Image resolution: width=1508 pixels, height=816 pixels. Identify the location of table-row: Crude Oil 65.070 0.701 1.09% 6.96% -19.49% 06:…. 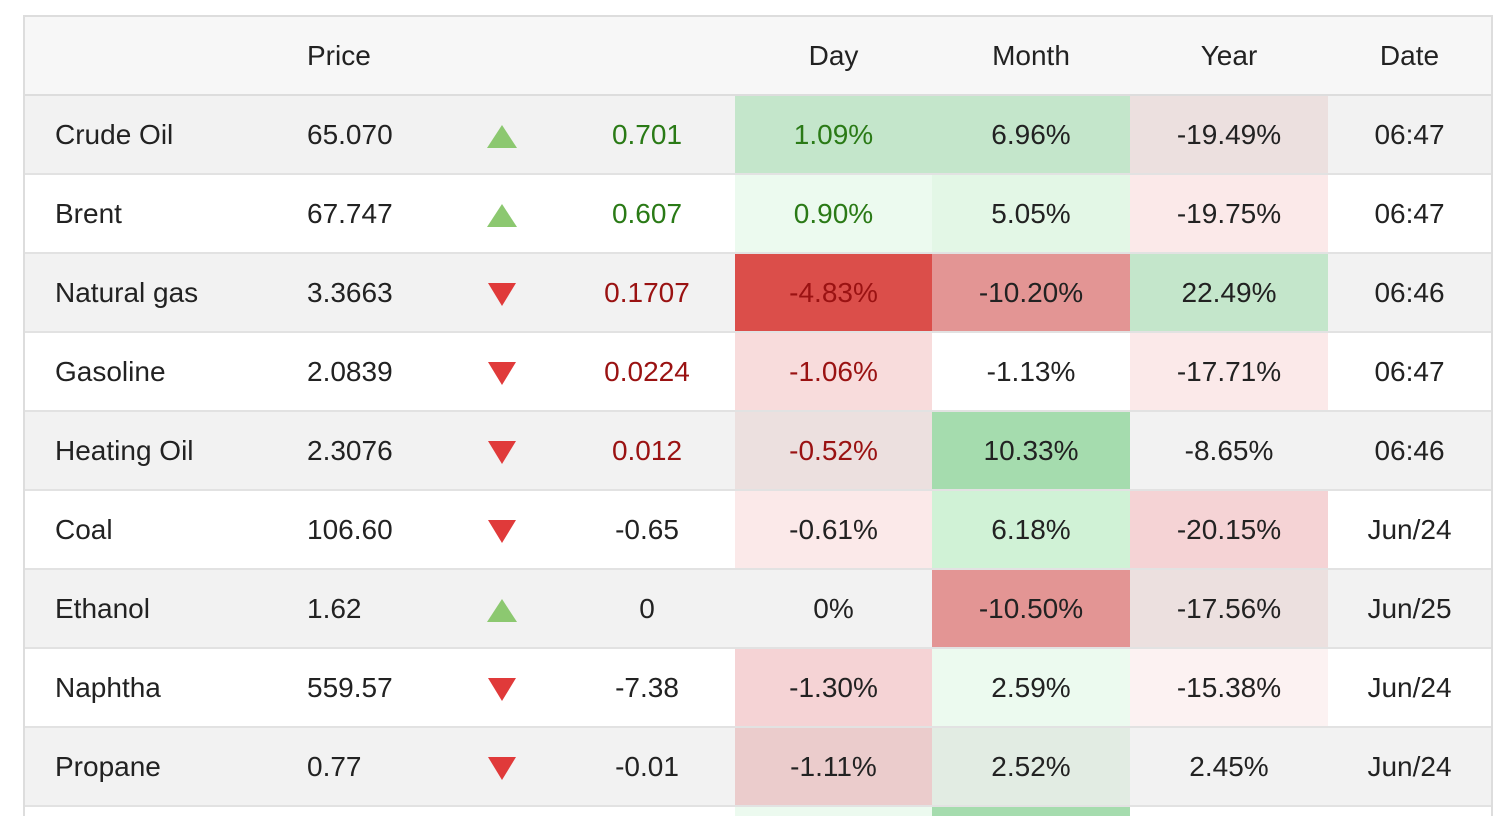
(758, 135).